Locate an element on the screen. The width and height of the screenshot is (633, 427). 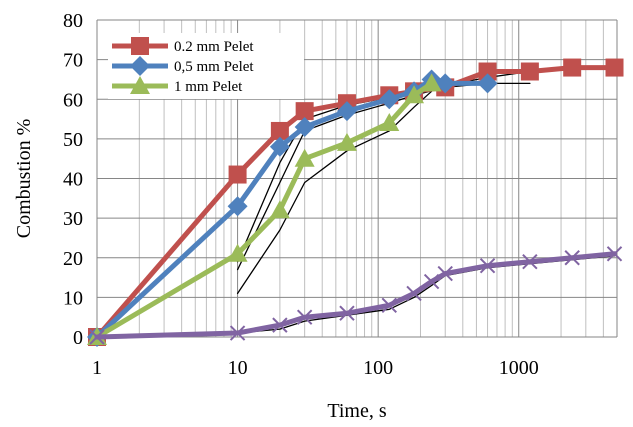
legend: 0.2 mm Pelet 0,5 mm Pelet 1 mm Pelet is located at coordinates (183, 66).